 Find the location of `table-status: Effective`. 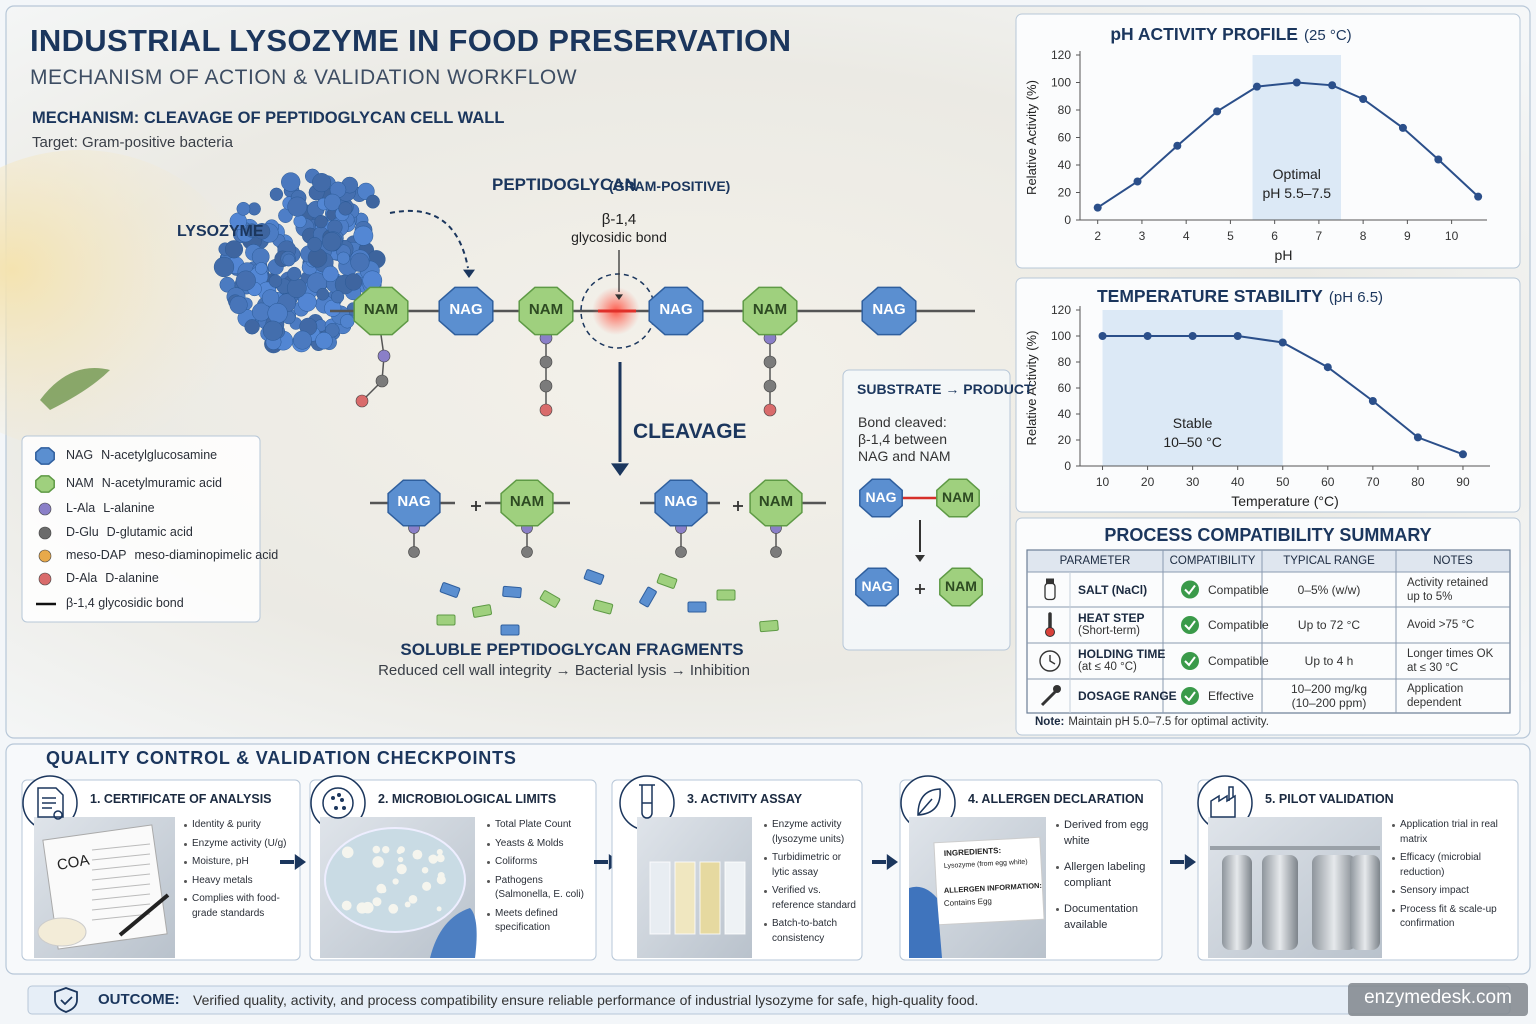

table-status: Effective is located at coordinates (1231, 696).